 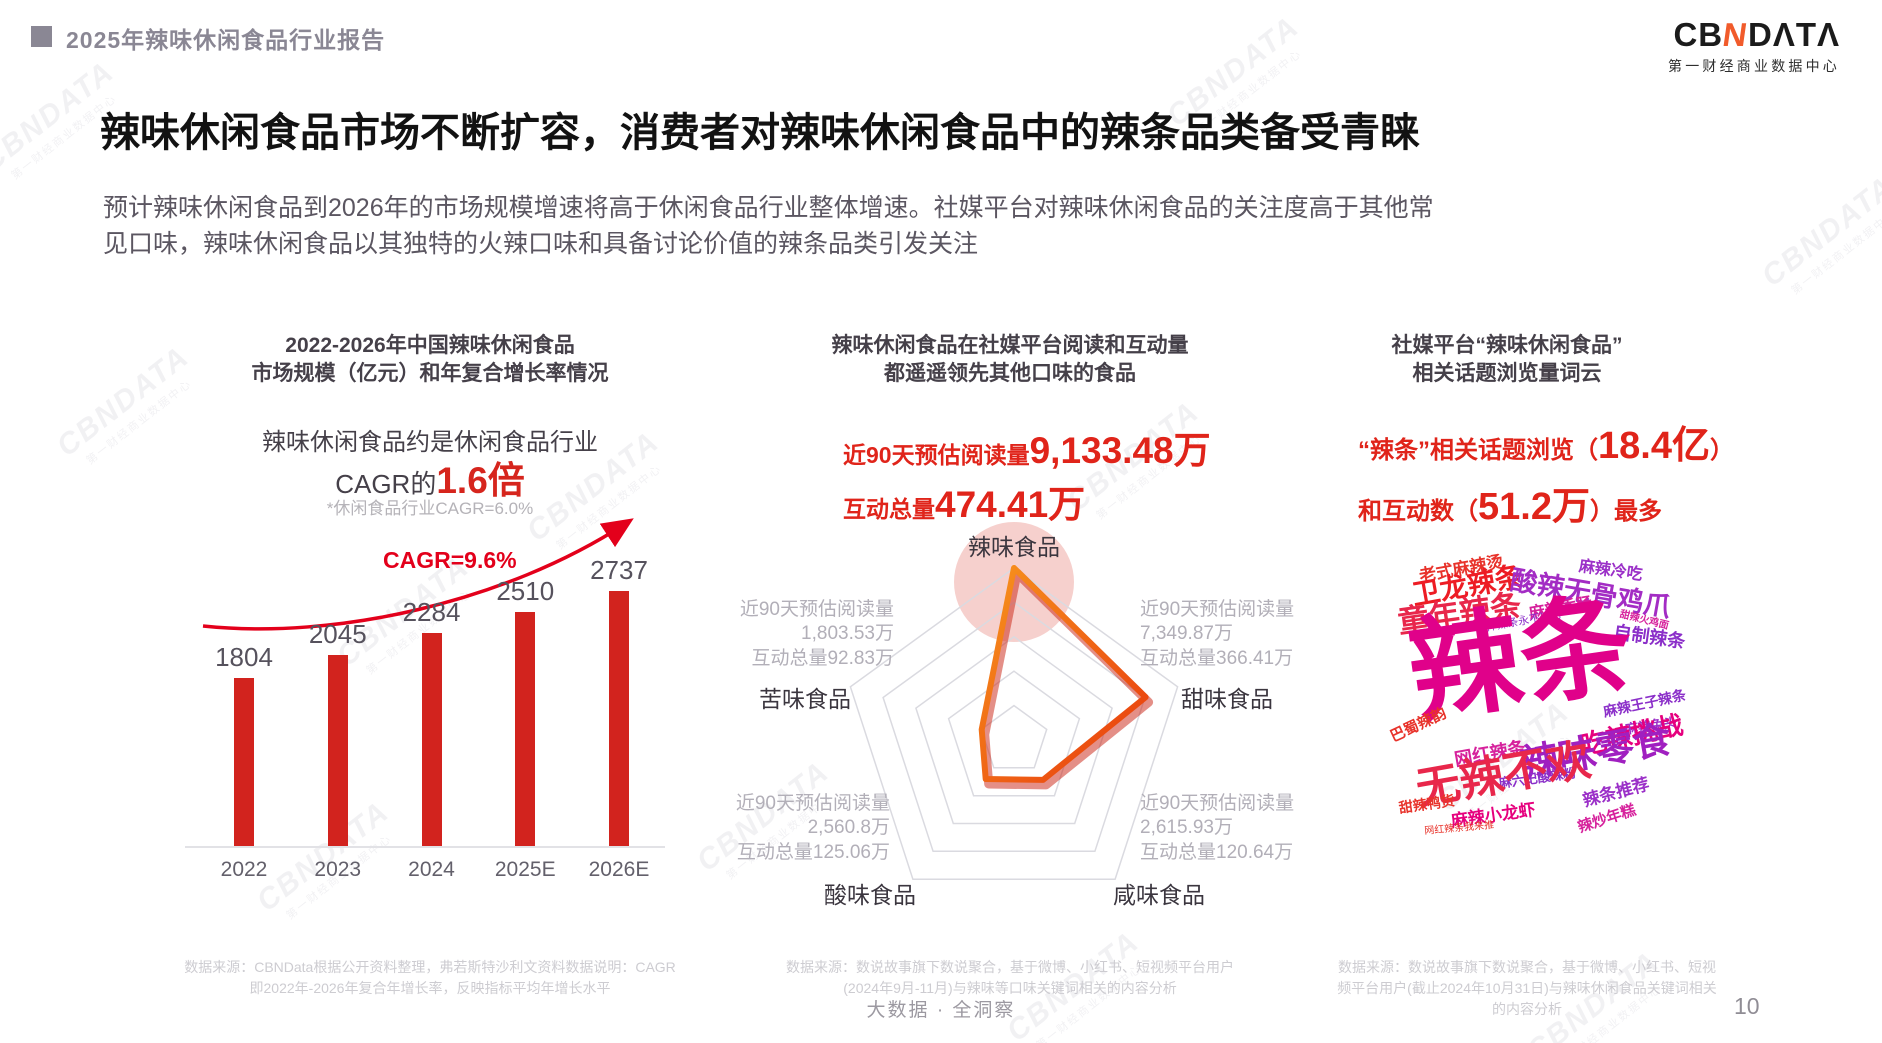 What do you see at coordinates (525, 869) in the screenshot?
I see `bar-category-label: 2025E` at bounding box center [525, 869].